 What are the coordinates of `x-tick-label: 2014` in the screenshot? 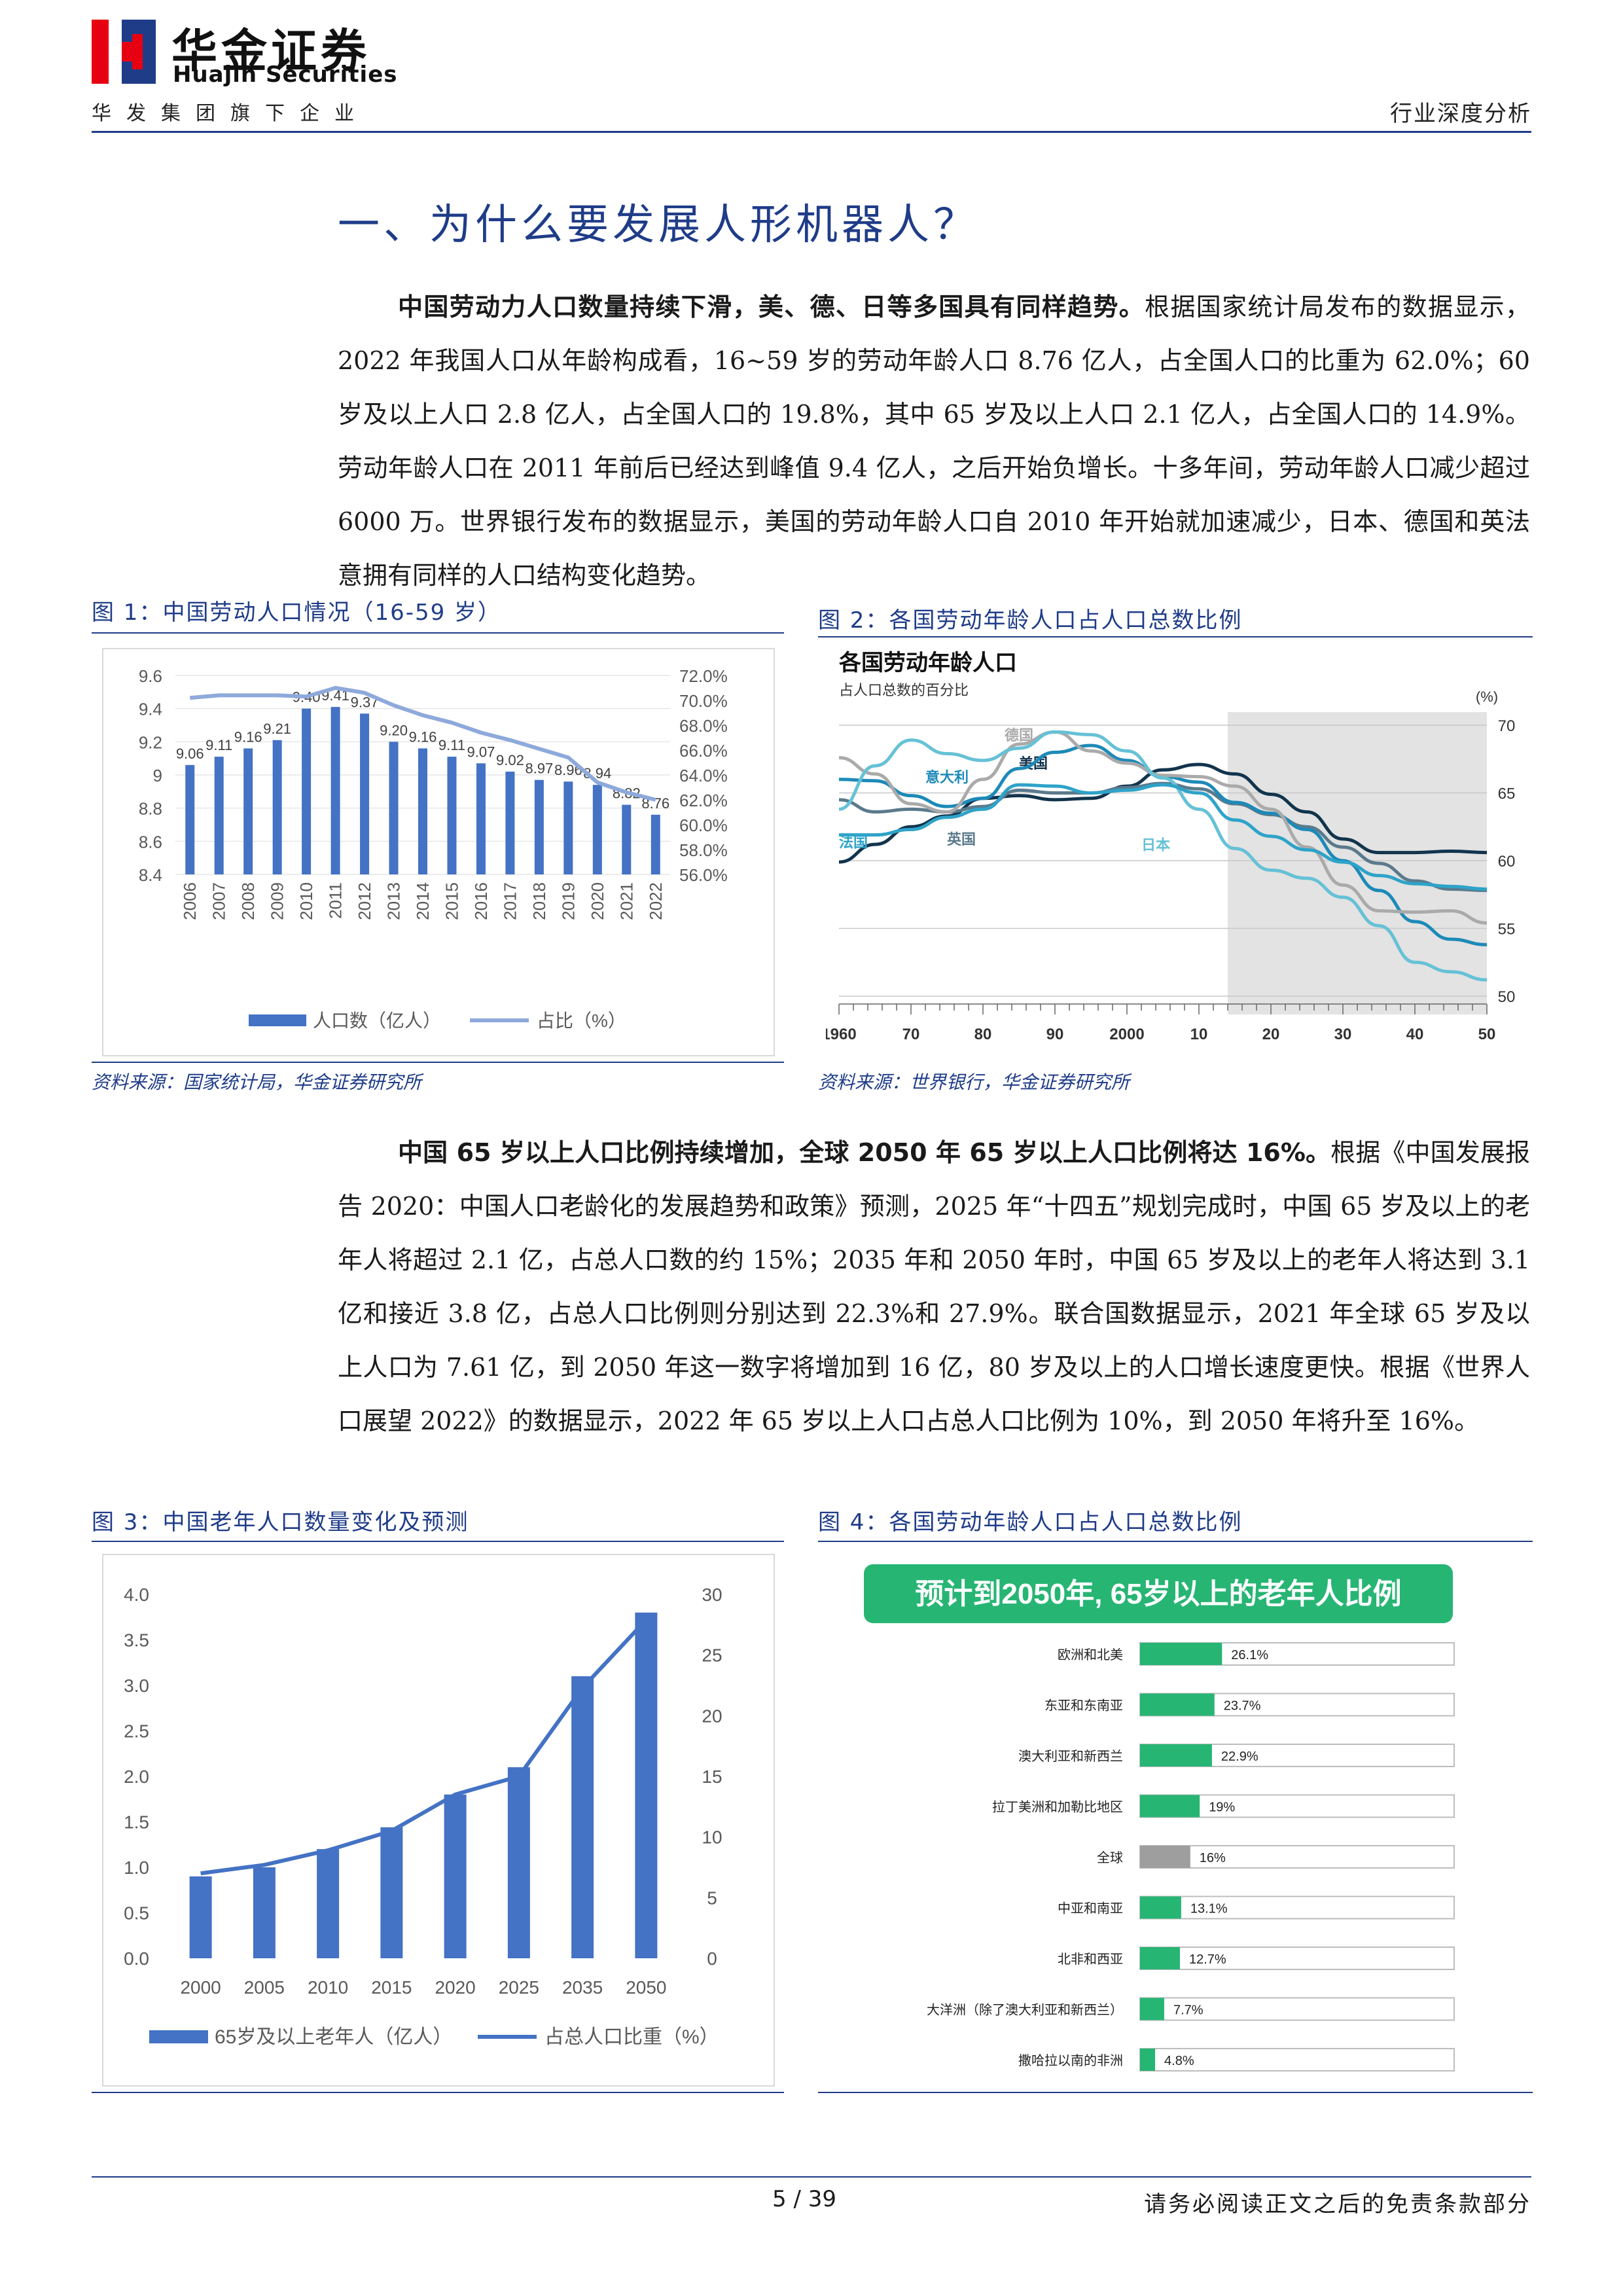 It's located at (423, 901).